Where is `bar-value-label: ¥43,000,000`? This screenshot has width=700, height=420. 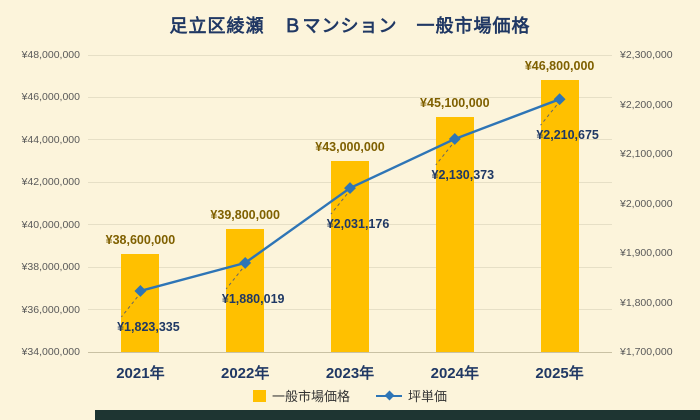
bar-value-label: ¥43,000,000 is located at coordinates (350, 147).